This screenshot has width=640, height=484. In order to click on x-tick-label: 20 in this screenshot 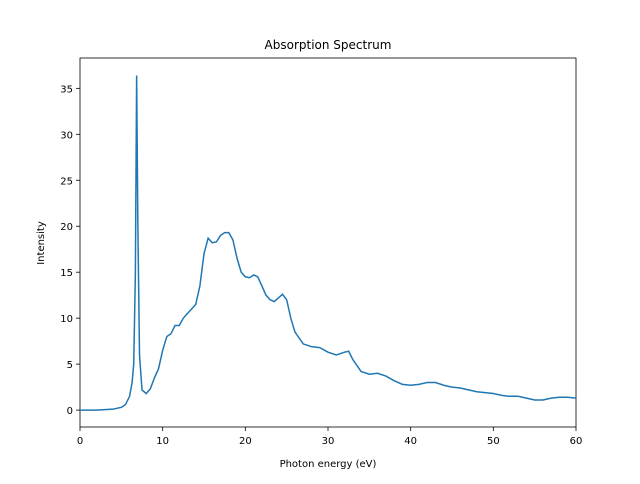, I will do `click(245, 441)`.